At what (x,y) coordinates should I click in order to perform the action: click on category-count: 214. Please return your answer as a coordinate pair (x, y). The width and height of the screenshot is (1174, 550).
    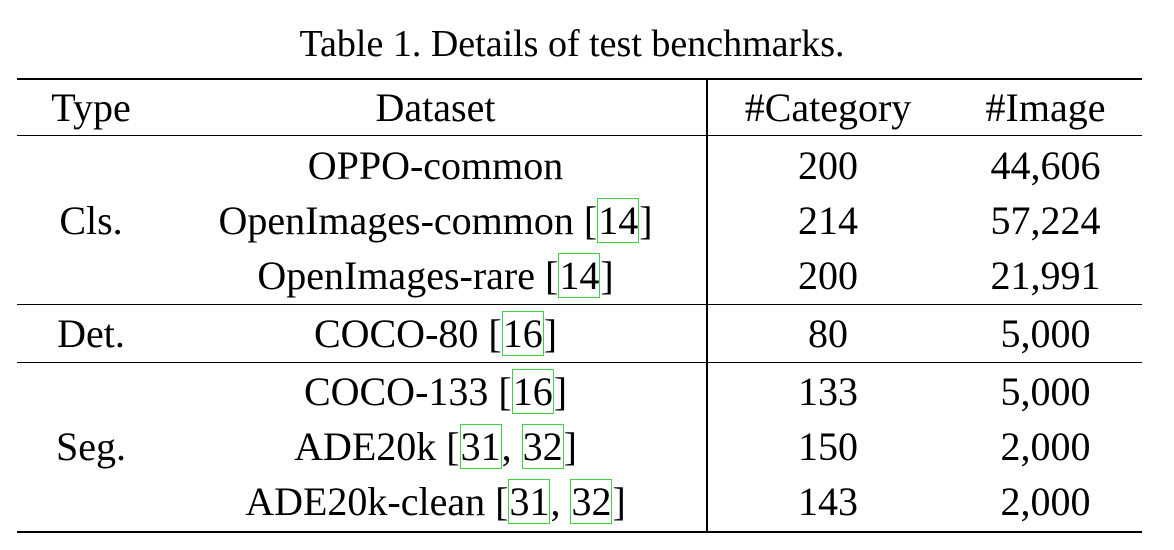
    Looking at the image, I should click on (828, 220).